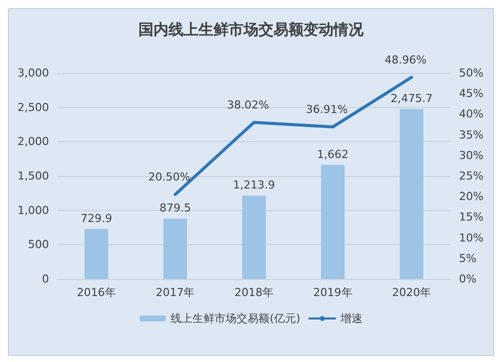 The width and height of the screenshot is (500, 362). I want to click on legend-label: 线上生鲜市场交易额(亿元), so click(235, 318).